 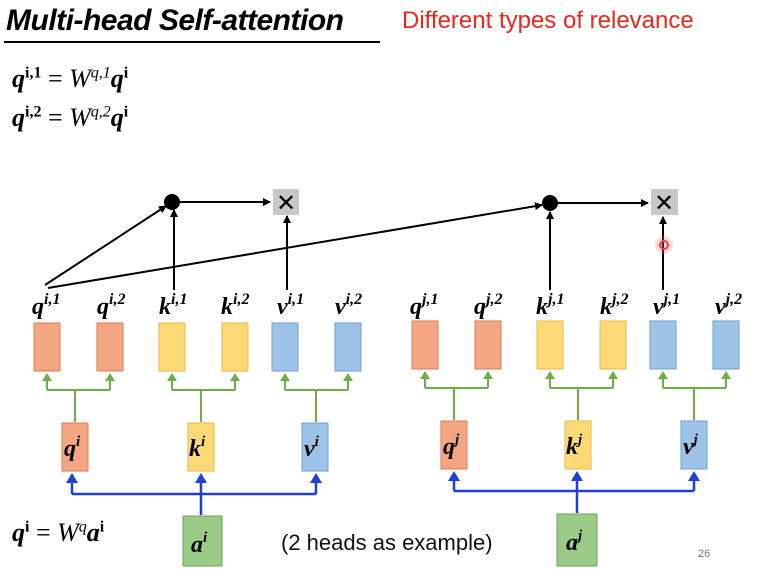 What do you see at coordinates (285, 347) in the screenshot?
I see `box-vi1` at bounding box center [285, 347].